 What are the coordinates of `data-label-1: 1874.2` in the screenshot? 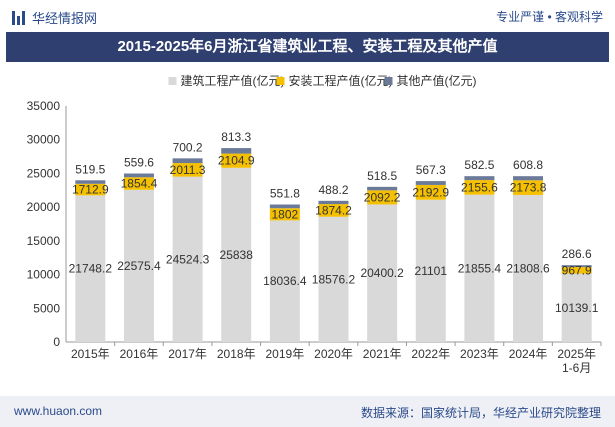 It's located at (333, 210).